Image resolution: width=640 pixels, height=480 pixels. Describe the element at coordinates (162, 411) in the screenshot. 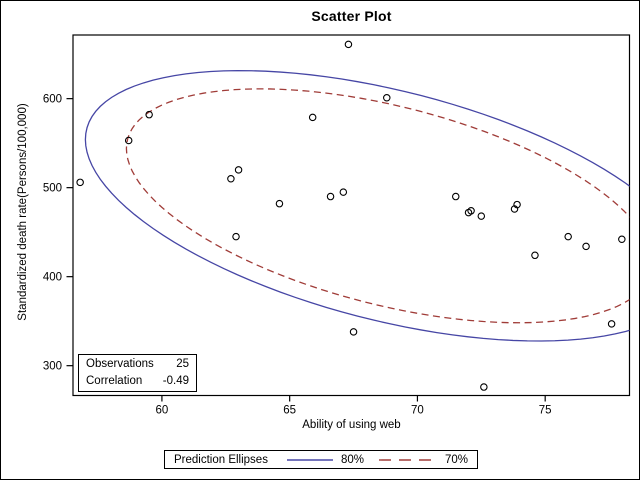

I see `x-tick-label: 60` at that location.